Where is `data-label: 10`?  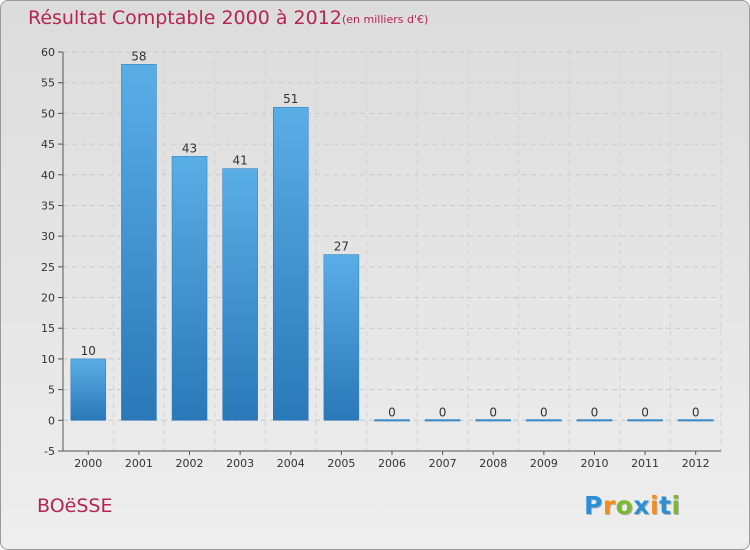 data-label: 10 is located at coordinates (88, 351).